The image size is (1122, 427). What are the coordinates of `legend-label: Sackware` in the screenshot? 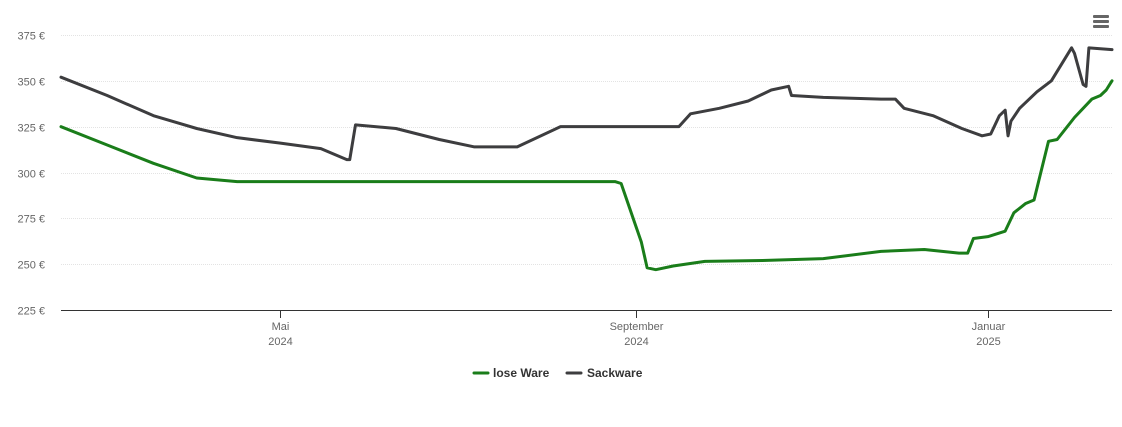 It's located at (615, 373).